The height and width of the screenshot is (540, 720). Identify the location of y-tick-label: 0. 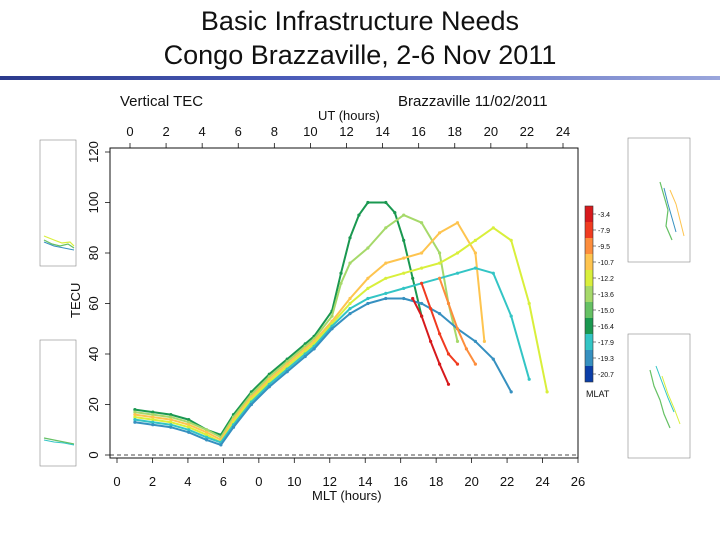
(93, 454).